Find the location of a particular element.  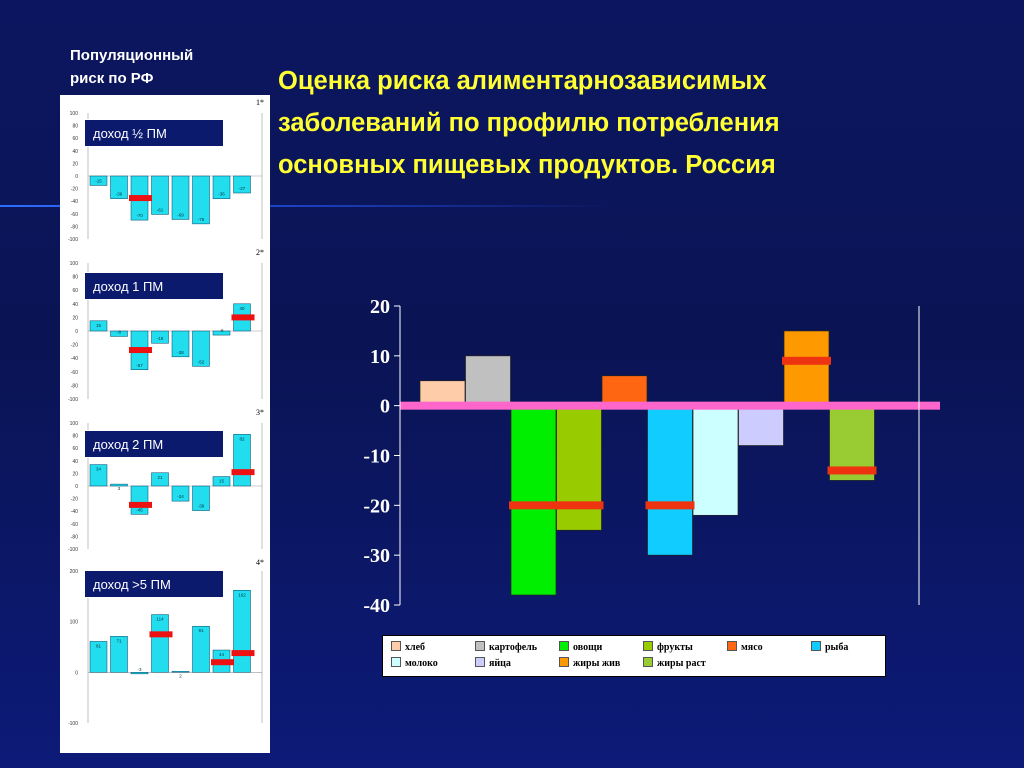

bar-value-label: 2 is located at coordinates (180, 675).